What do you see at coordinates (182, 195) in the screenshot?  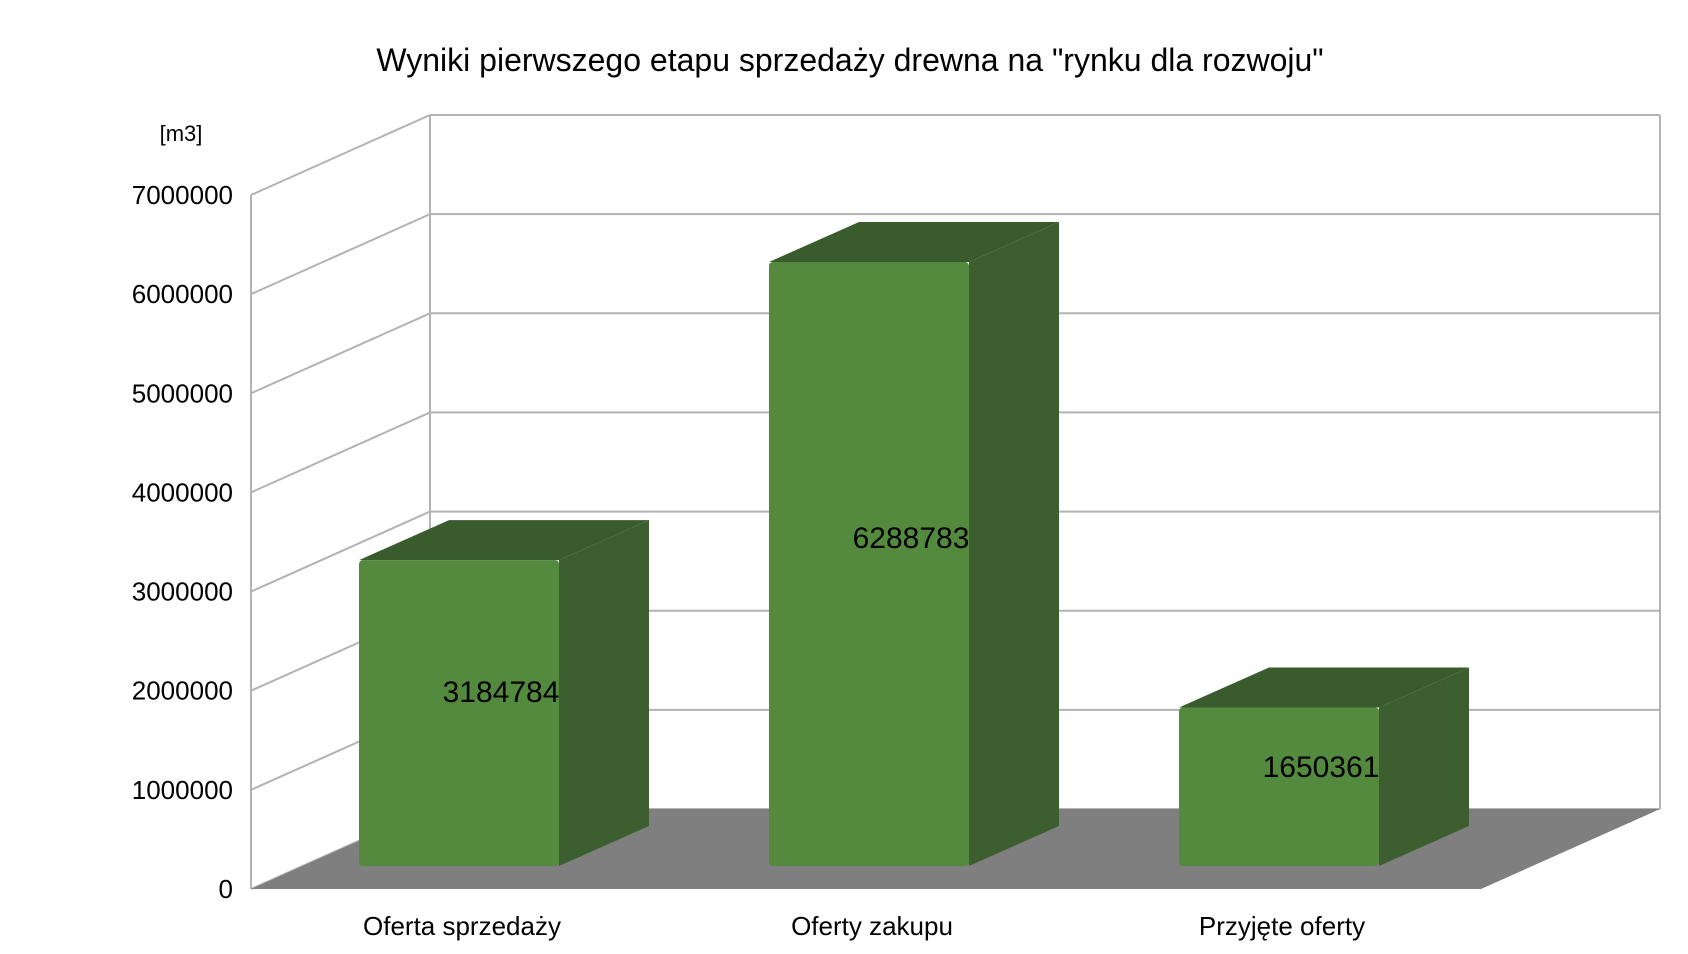 I see `y-tick-label: 7000000` at bounding box center [182, 195].